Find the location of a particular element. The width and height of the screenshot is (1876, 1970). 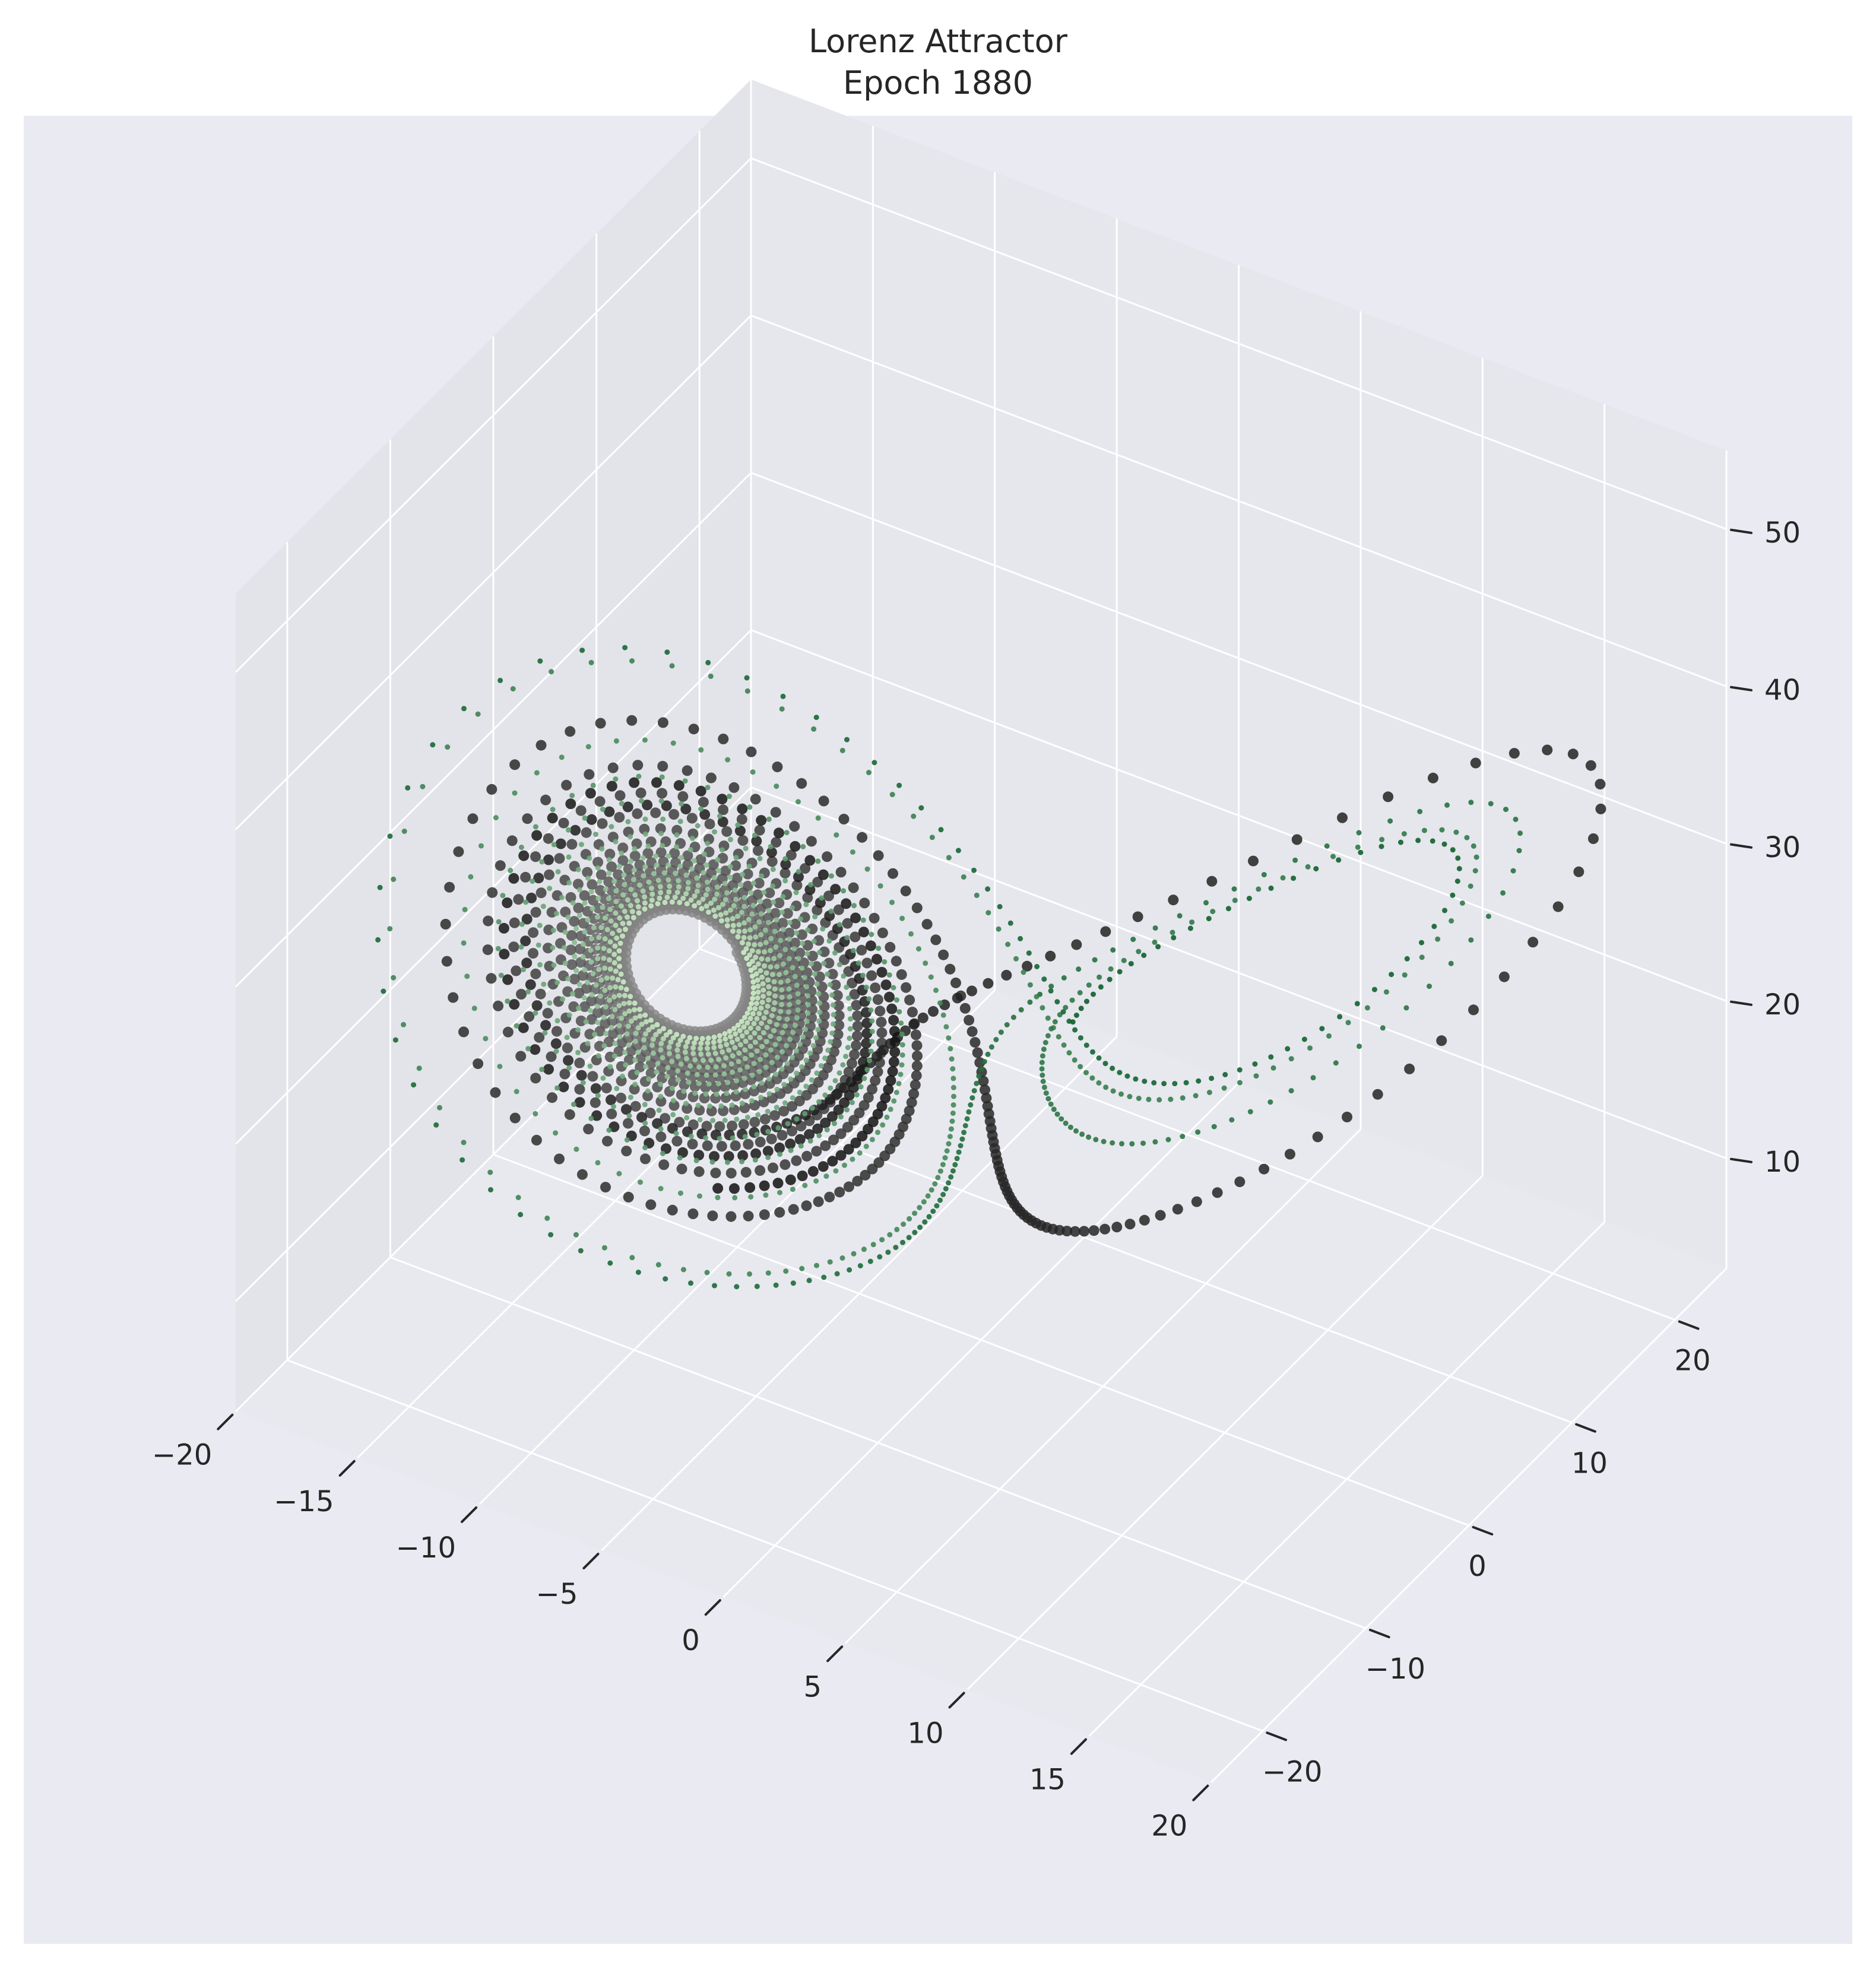

x-tick-mark is located at coordinates (591, 1561).